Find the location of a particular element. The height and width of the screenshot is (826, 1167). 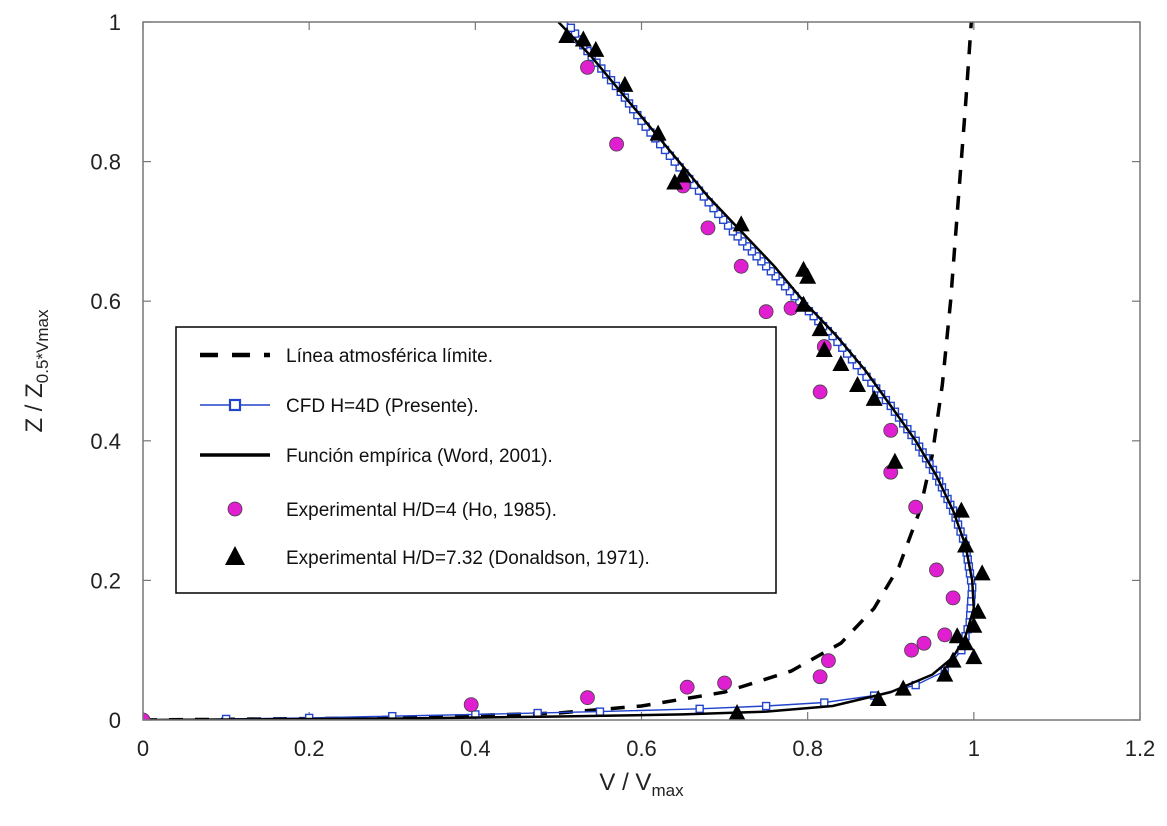

legend-item: Línea atmosférica límite. is located at coordinates (346, 356).